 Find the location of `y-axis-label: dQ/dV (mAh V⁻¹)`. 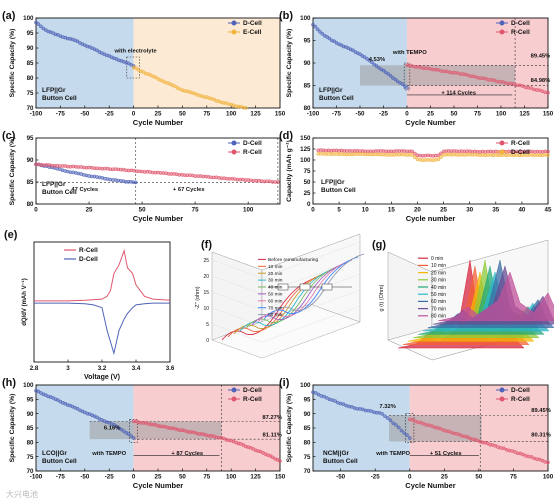

y-axis-label: dQ/dV (mAh V⁻¹) is located at coordinates (24, 302).